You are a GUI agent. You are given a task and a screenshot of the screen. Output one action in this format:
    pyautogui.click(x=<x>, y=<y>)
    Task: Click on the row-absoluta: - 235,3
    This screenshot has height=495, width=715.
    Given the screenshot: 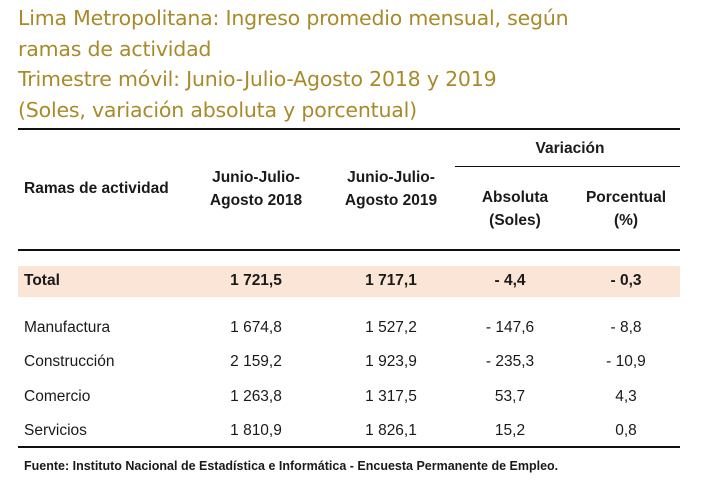 What is the action you would take?
    pyautogui.click(x=510, y=361)
    